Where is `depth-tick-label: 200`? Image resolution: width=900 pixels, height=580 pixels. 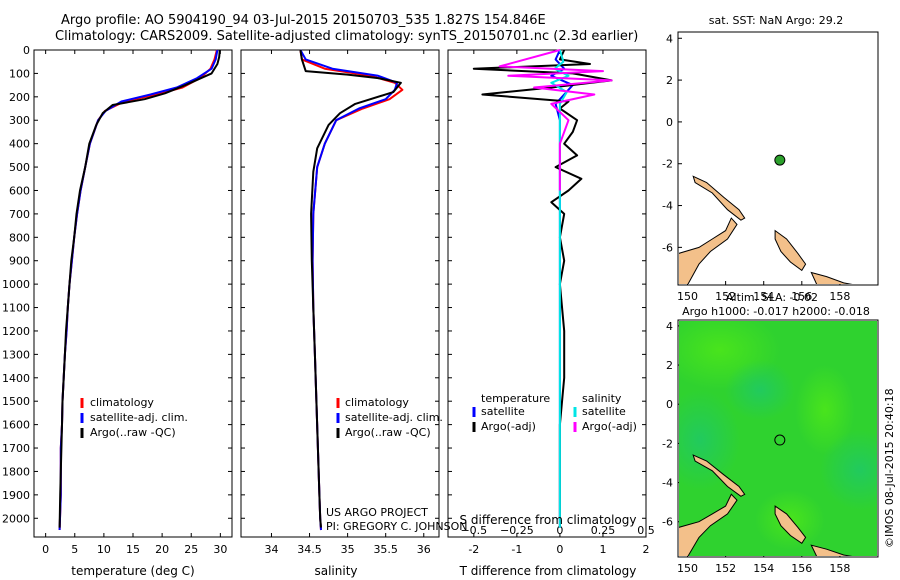
depth-tick-label: 200 is located at coordinates (19, 97).